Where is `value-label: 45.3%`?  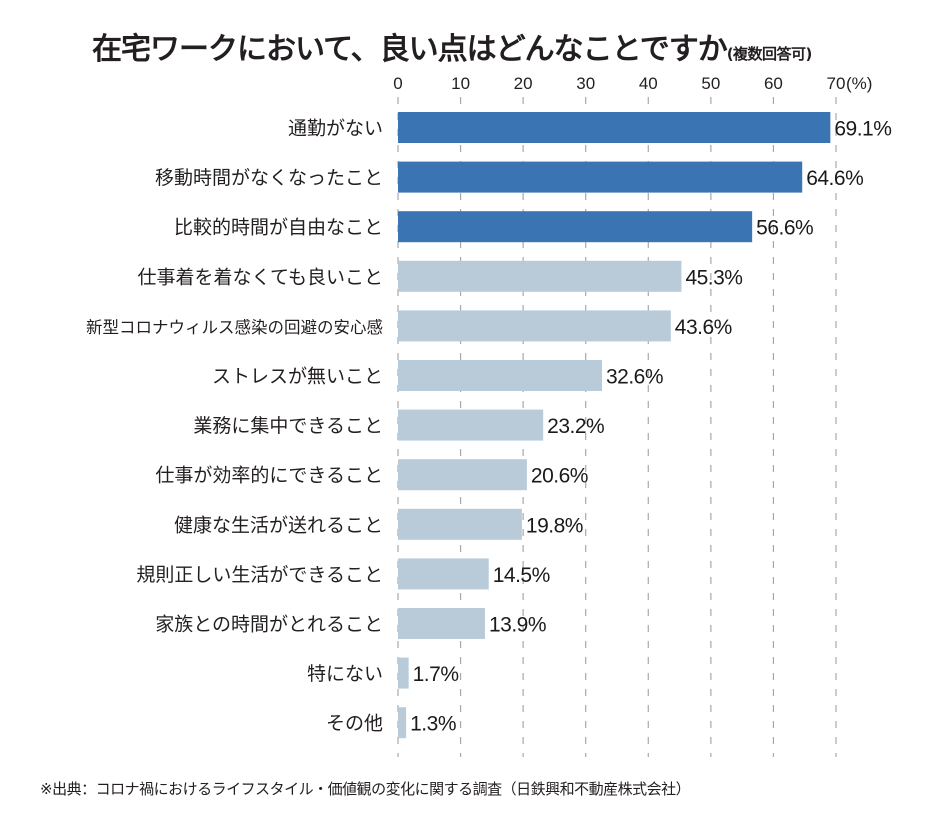 value-label: 45.3% is located at coordinates (713, 277).